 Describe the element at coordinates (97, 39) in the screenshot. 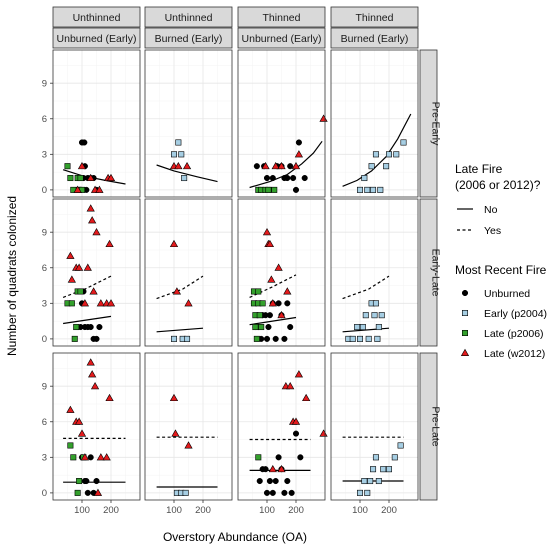

I see `column-strip-label: Unburned (Early)` at that location.